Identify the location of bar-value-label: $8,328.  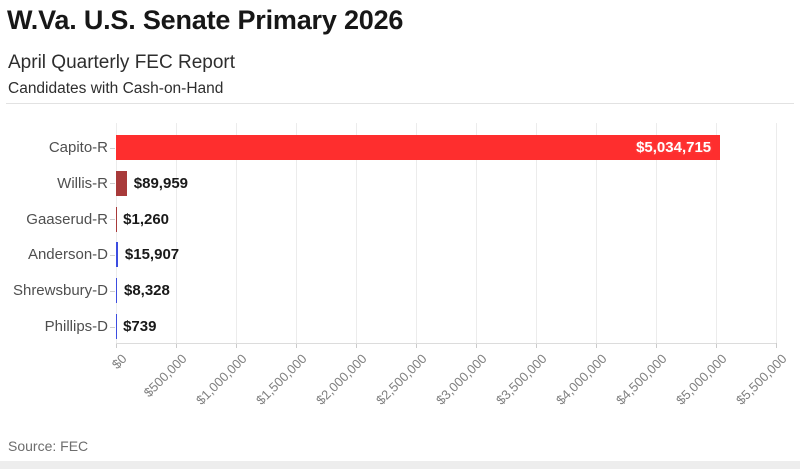
(146, 291).